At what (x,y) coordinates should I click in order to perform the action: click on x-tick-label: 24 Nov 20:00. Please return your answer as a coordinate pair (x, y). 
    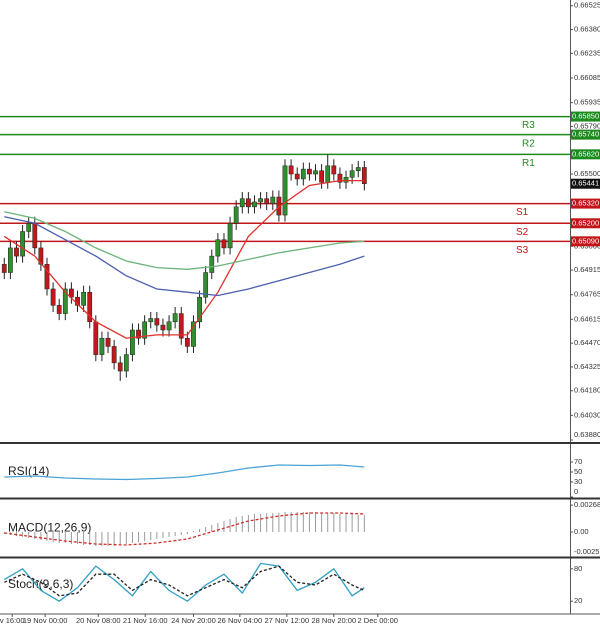
    Looking at the image, I should click on (193, 620).